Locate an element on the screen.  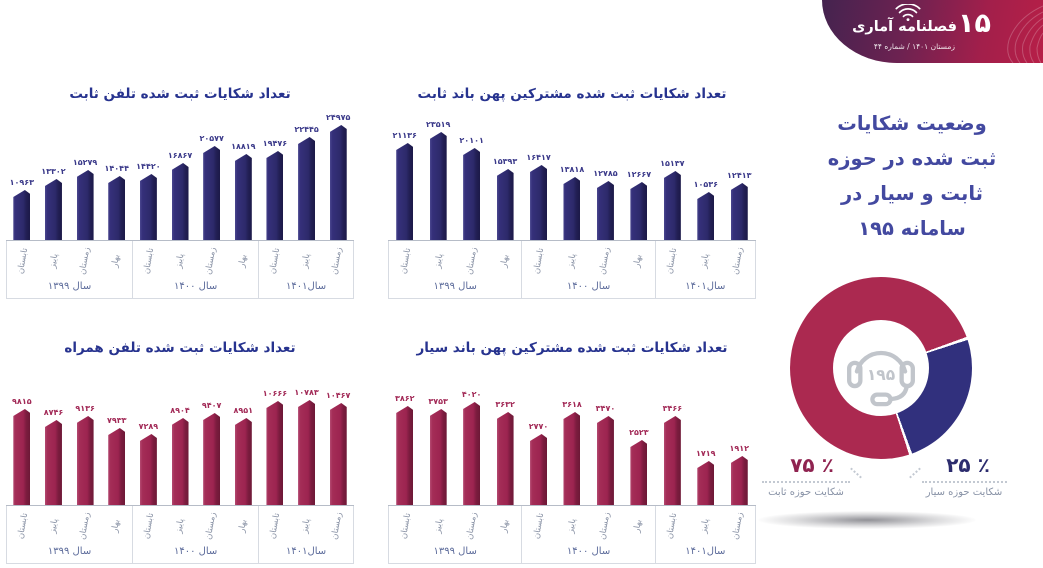
fixed-share-leader-tick is located at coordinates (856, 473).